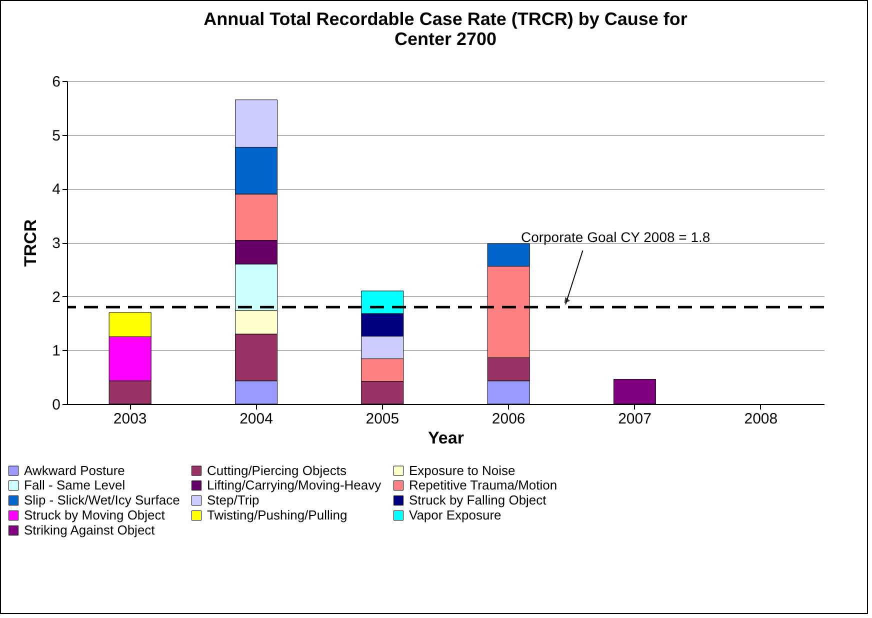 The width and height of the screenshot is (872, 618). I want to click on legend-label: Awkward Posture, so click(74, 470).